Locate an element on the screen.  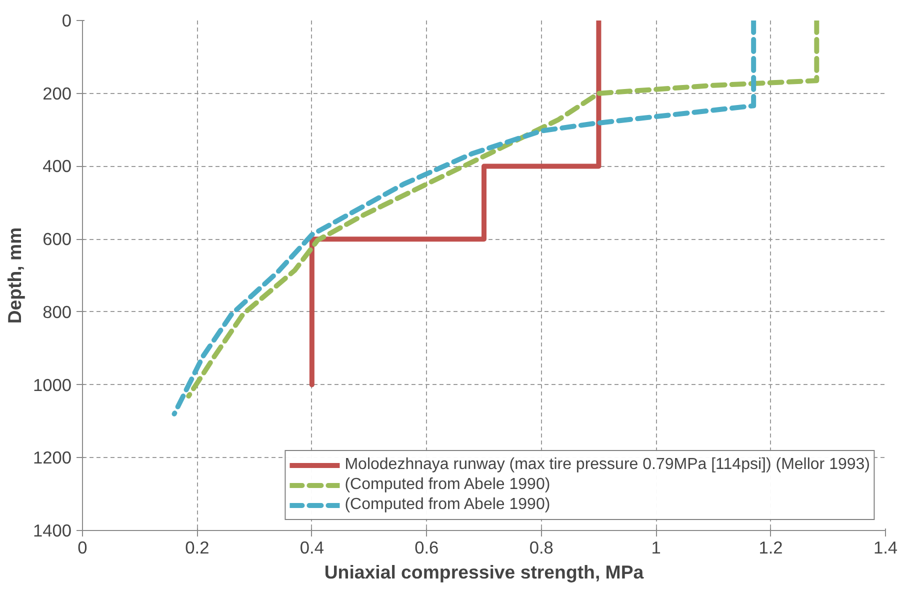
x-tick-label: 0.8 is located at coordinates (541, 548).